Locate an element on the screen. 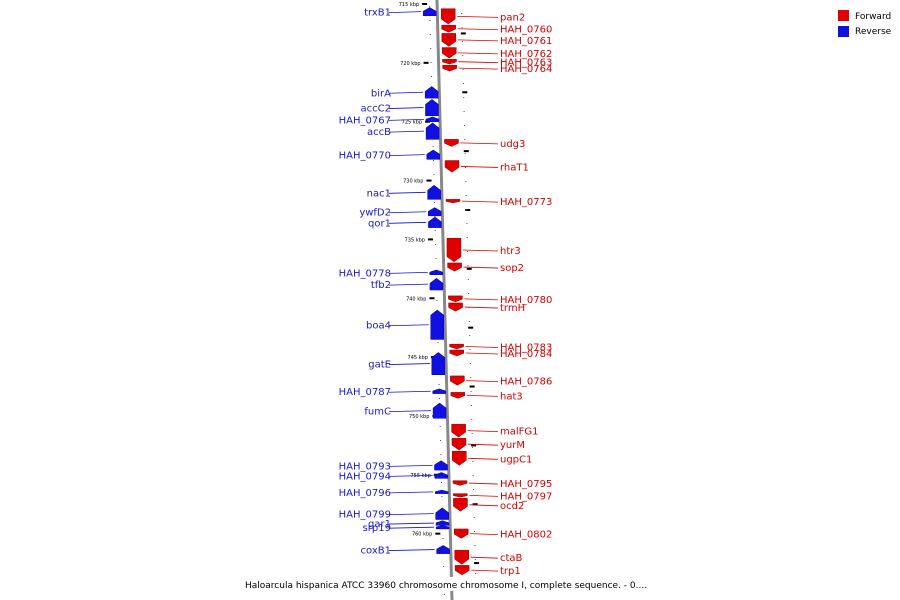 Image resolution: width=900 pixels, height=600 pixels. gene-label: birA is located at coordinates (381, 93).